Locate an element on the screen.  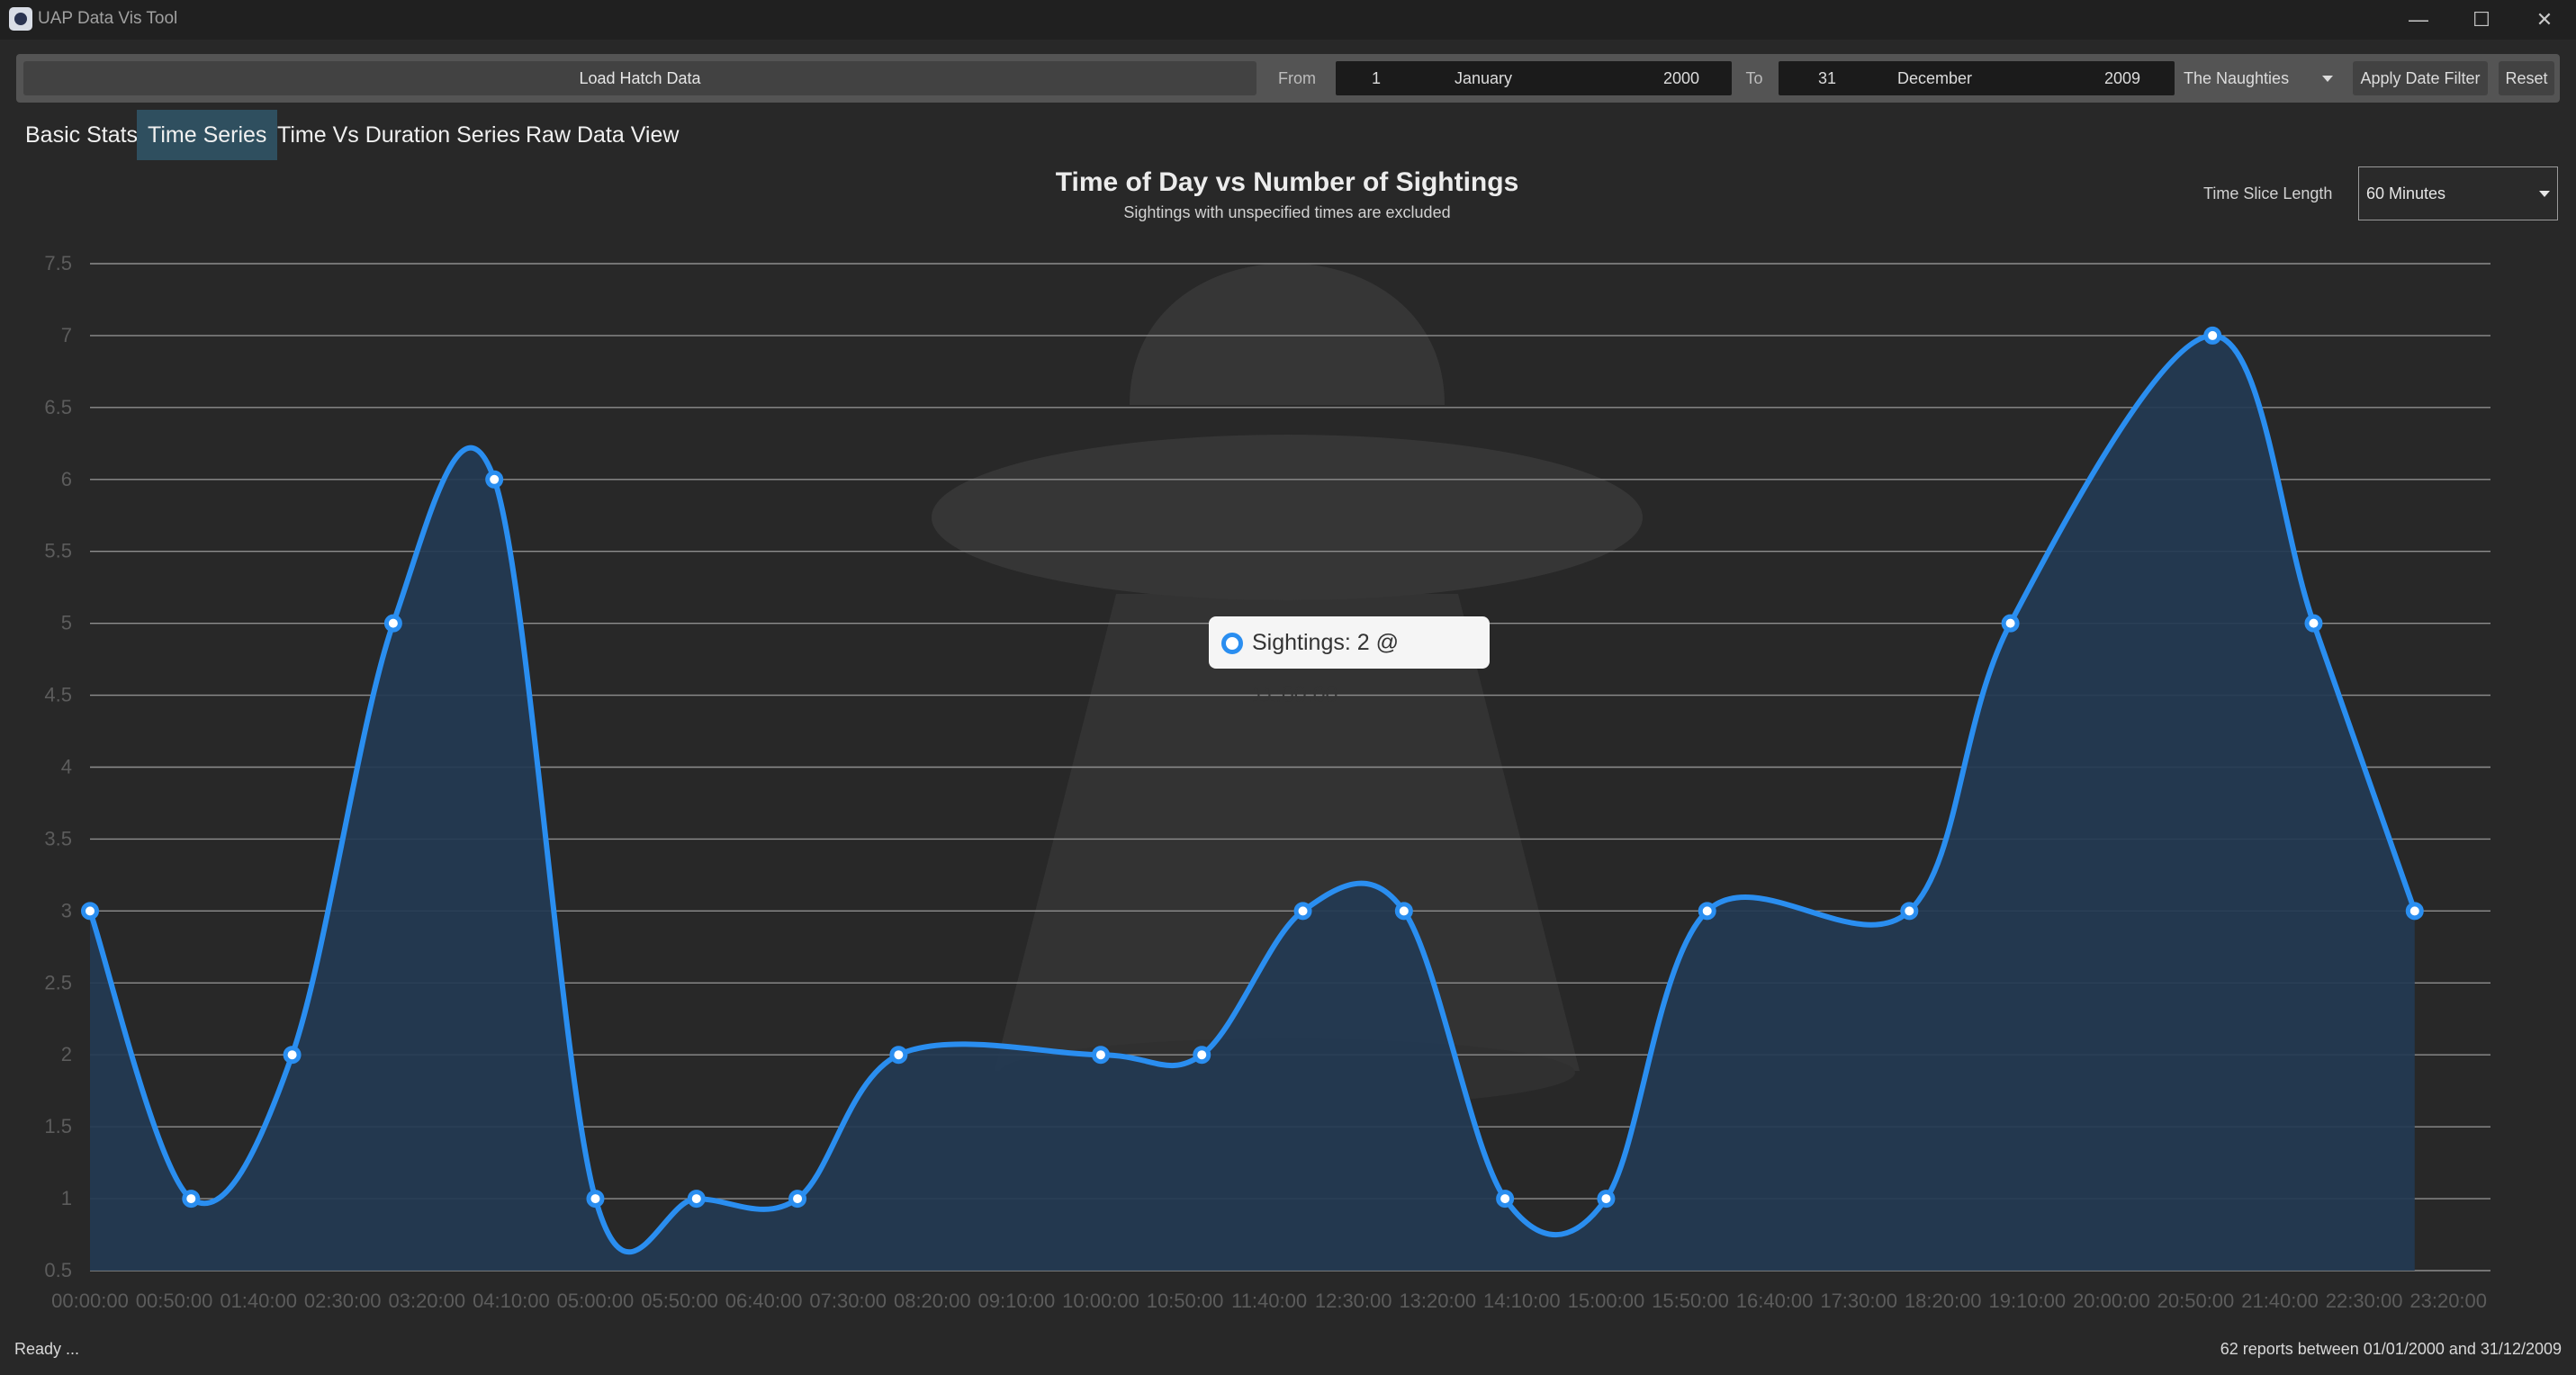
x-tick-label: 12:30:00 is located at coordinates (1353, 1301).